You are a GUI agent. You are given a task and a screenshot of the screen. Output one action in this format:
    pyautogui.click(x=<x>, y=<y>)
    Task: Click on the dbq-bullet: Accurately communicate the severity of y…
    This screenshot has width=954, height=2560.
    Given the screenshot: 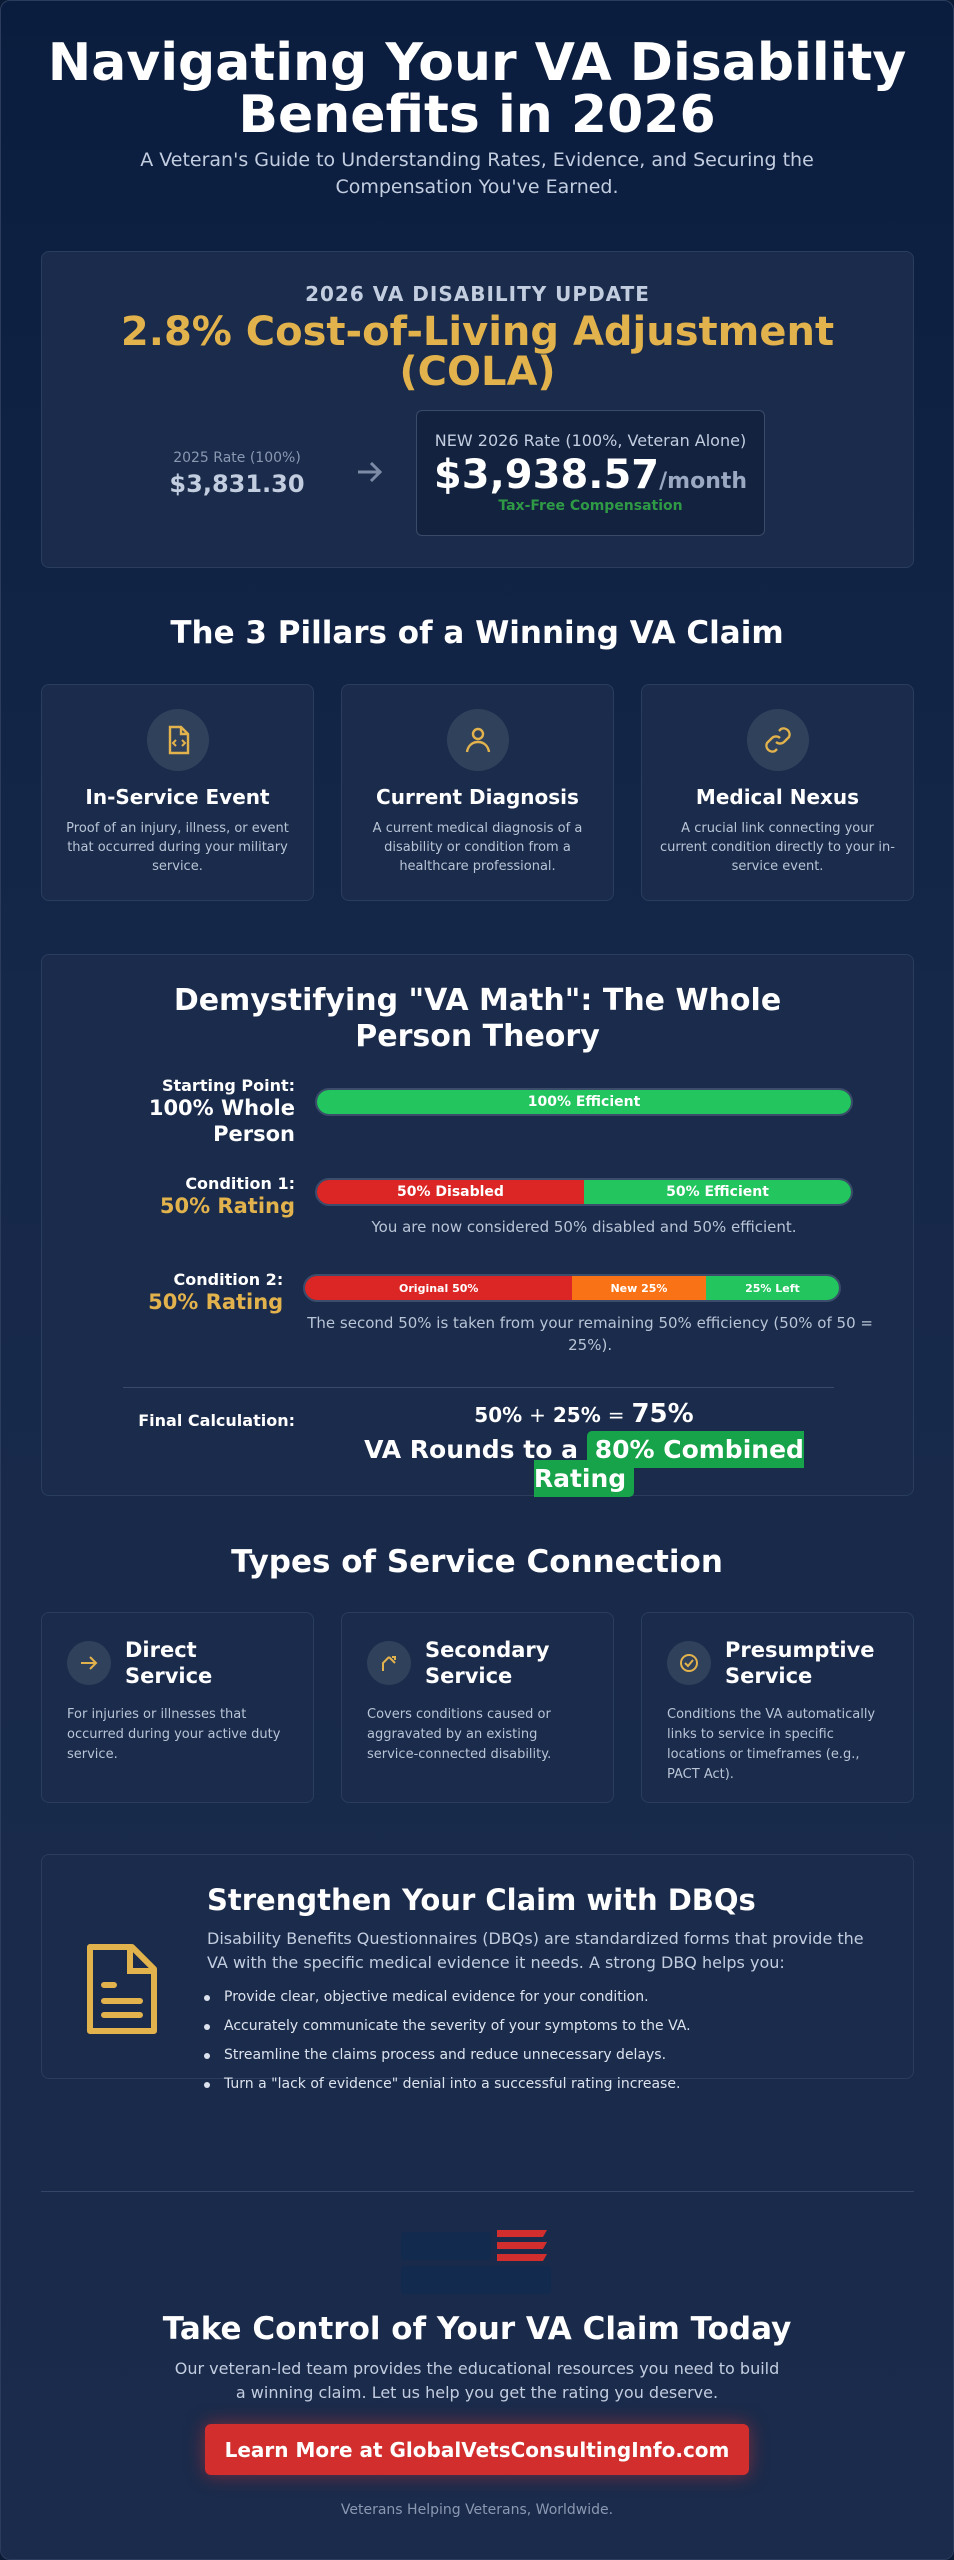 What is the action you would take?
    pyautogui.click(x=446, y=2026)
    